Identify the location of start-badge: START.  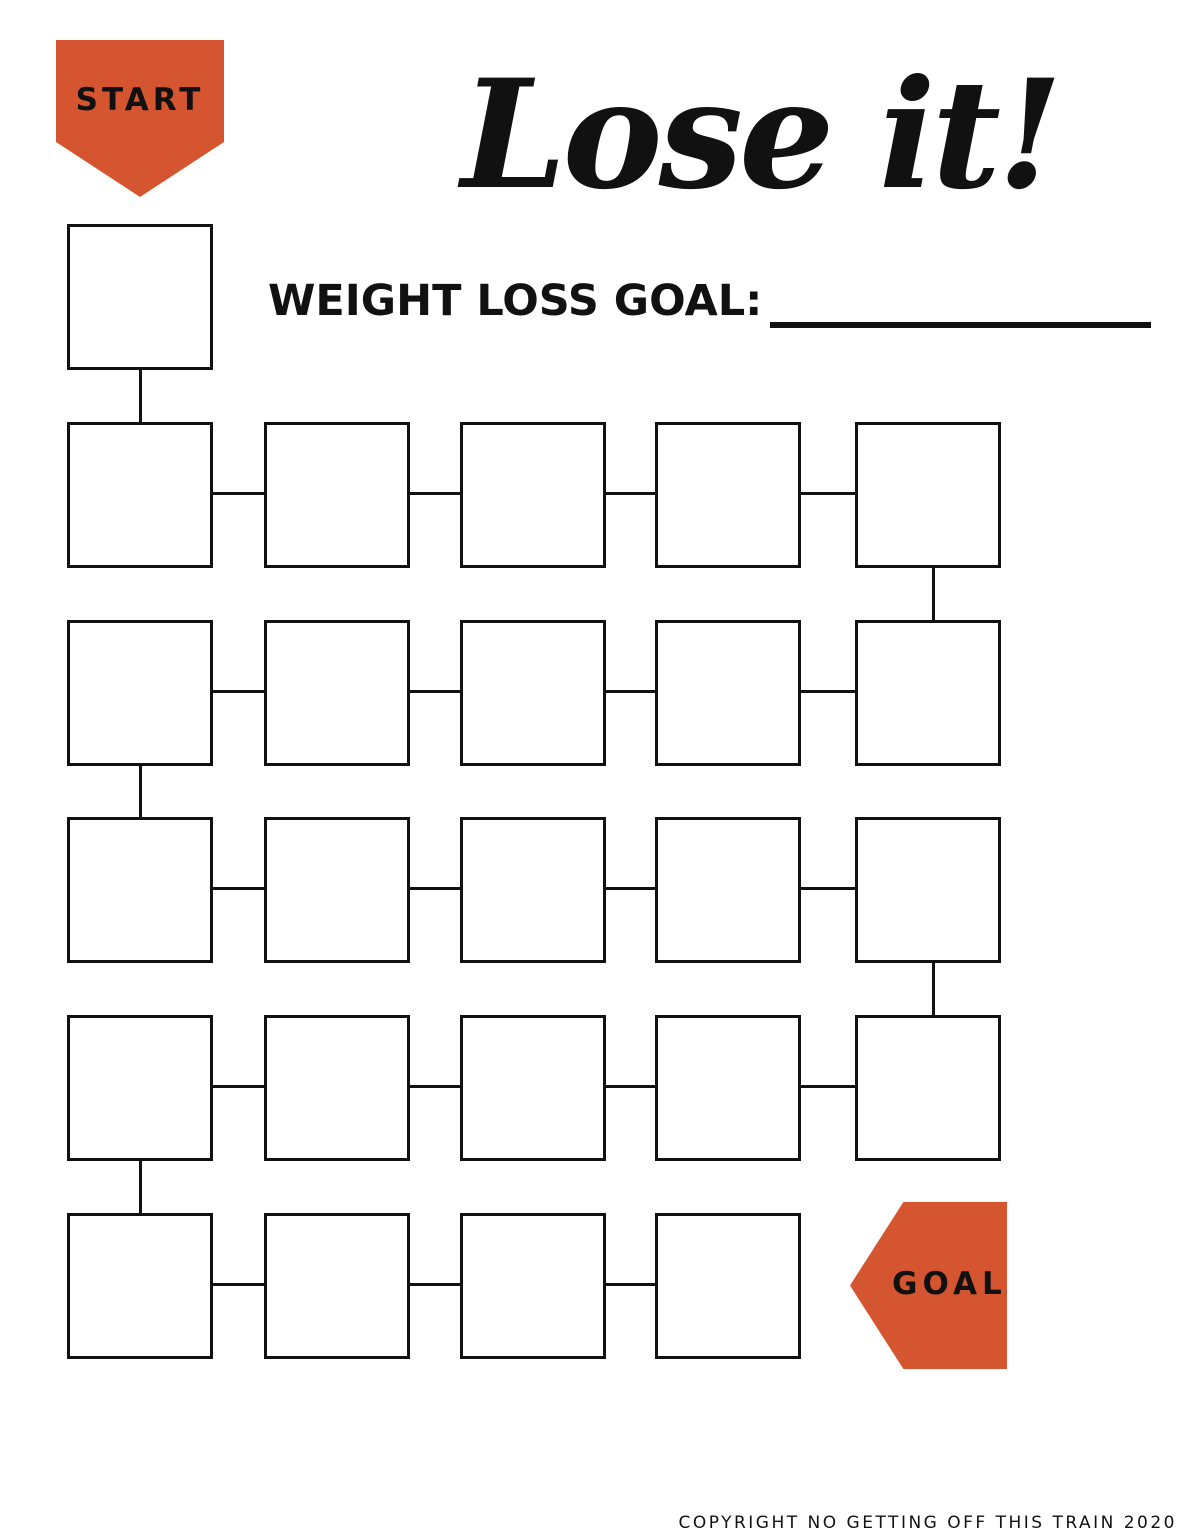
(140, 118).